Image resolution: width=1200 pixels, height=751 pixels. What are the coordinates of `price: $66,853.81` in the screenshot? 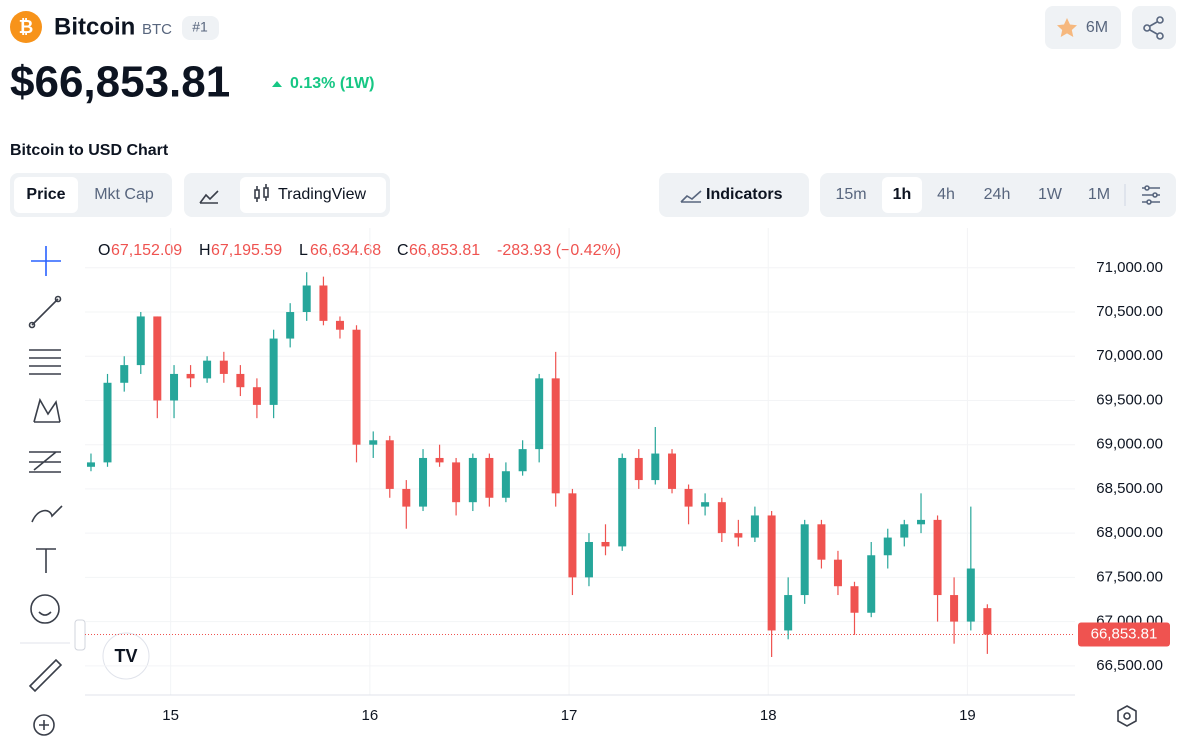 It's located at (120, 82).